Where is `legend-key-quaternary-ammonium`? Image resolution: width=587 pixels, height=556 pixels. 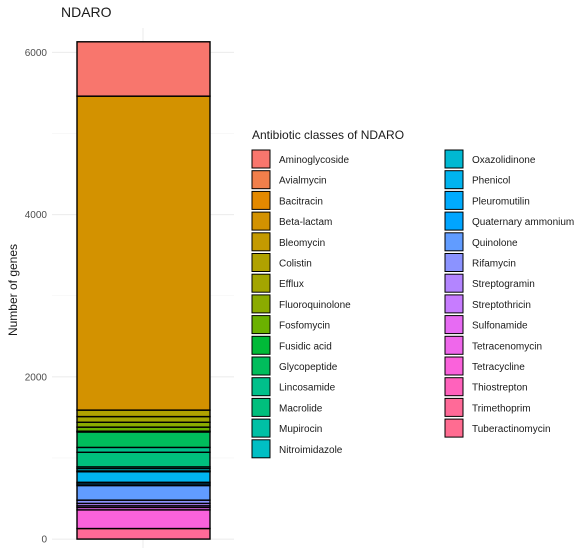
legend-key-quaternary-ammonium is located at coordinates (454, 221).